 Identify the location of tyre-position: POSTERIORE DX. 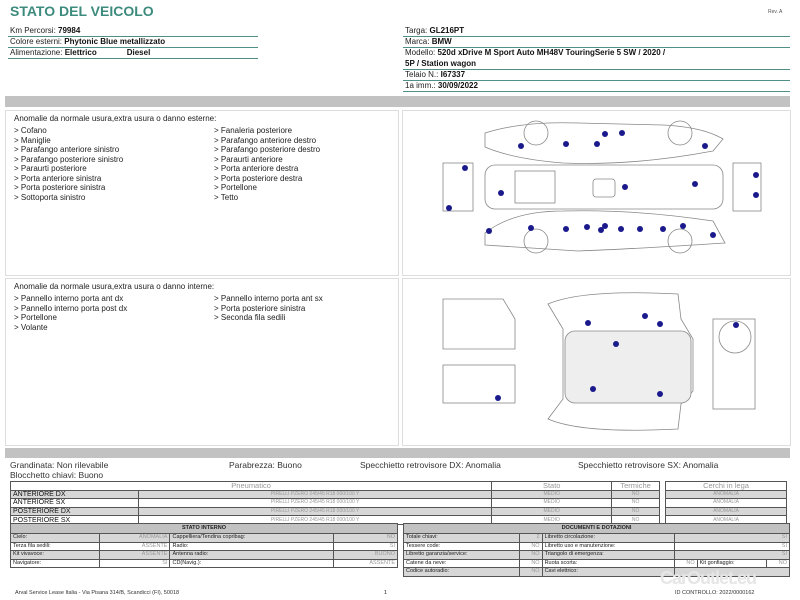
(74, 511).